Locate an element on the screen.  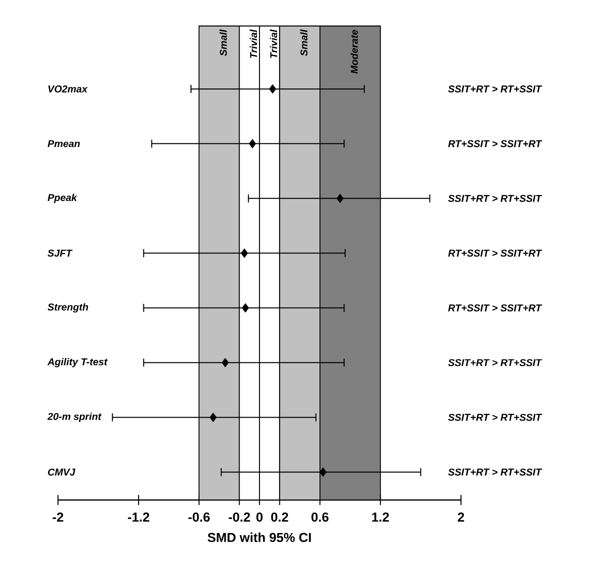
y-tick-label: Ppeak is located at coordinates (63, 199).